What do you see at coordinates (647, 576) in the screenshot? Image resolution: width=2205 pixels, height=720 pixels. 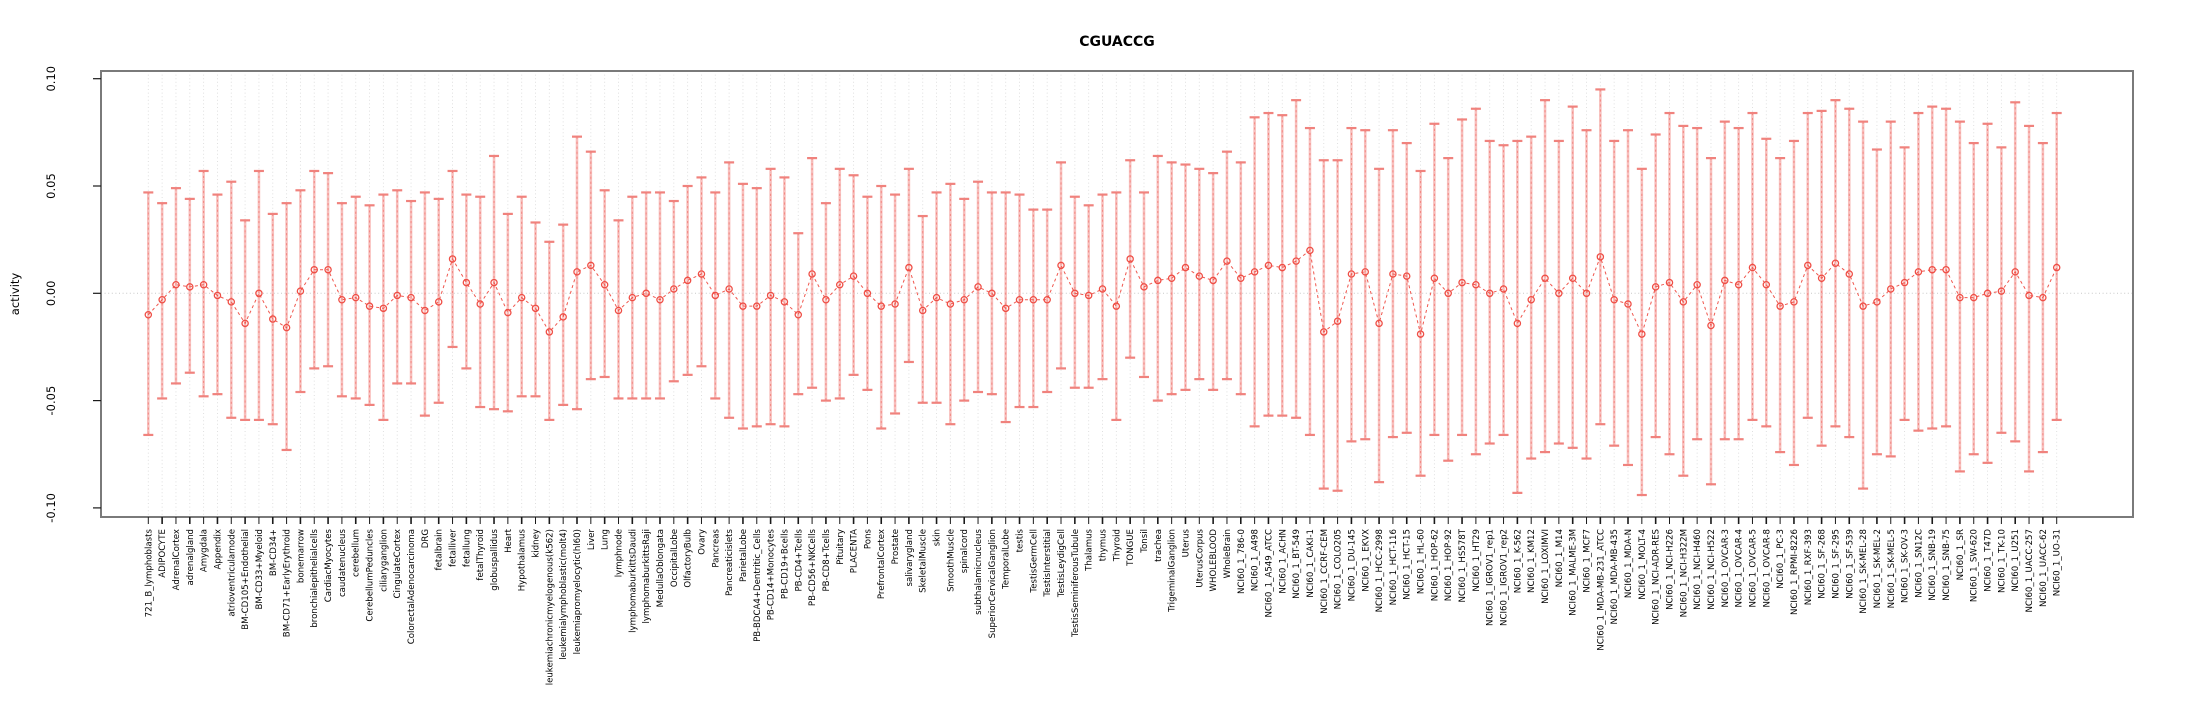 I see `x-tick-label: lymphomaburkittsRaji` at bounding box center [647, 576].